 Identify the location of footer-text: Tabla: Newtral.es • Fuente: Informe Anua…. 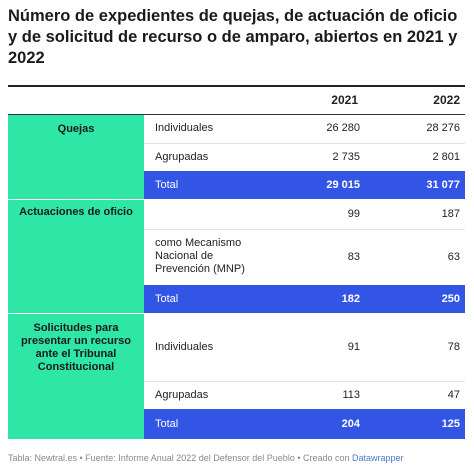
(180, 458).